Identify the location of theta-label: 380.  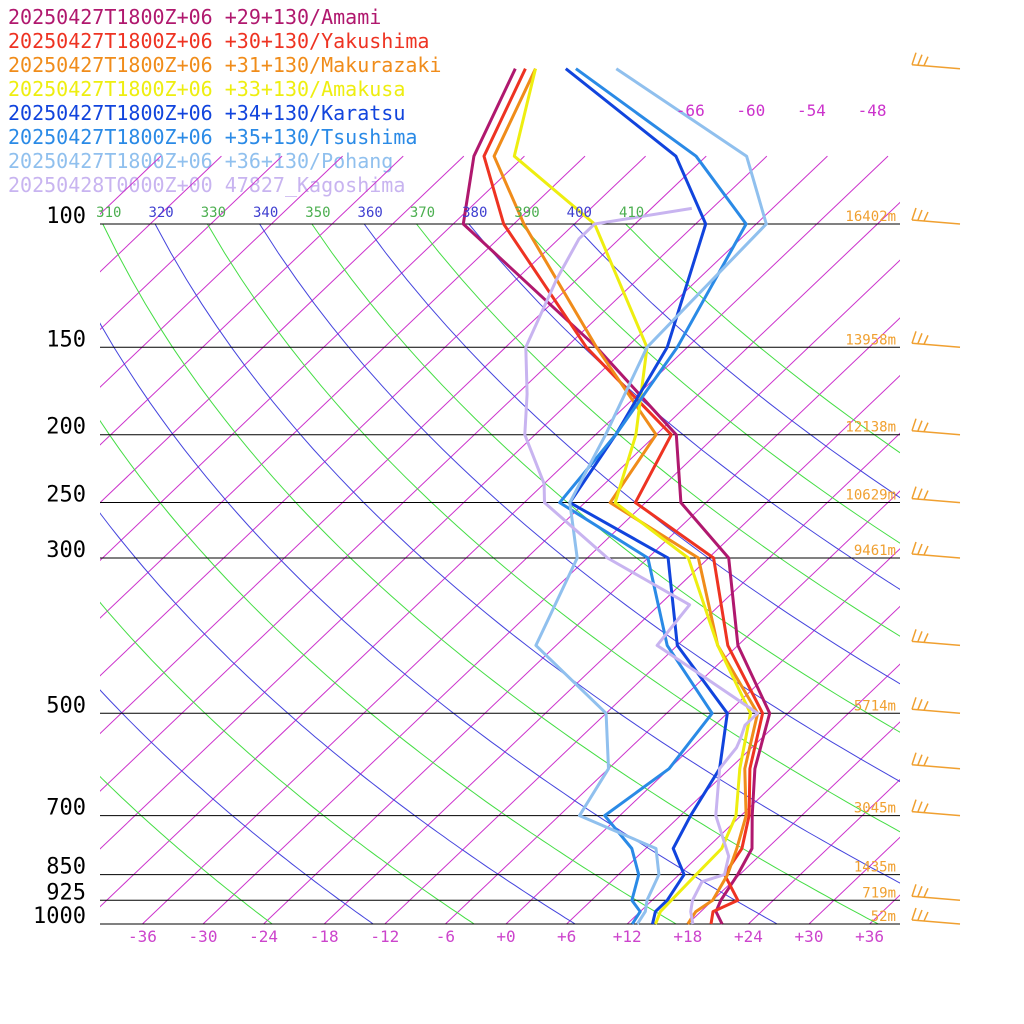
(474, 213).